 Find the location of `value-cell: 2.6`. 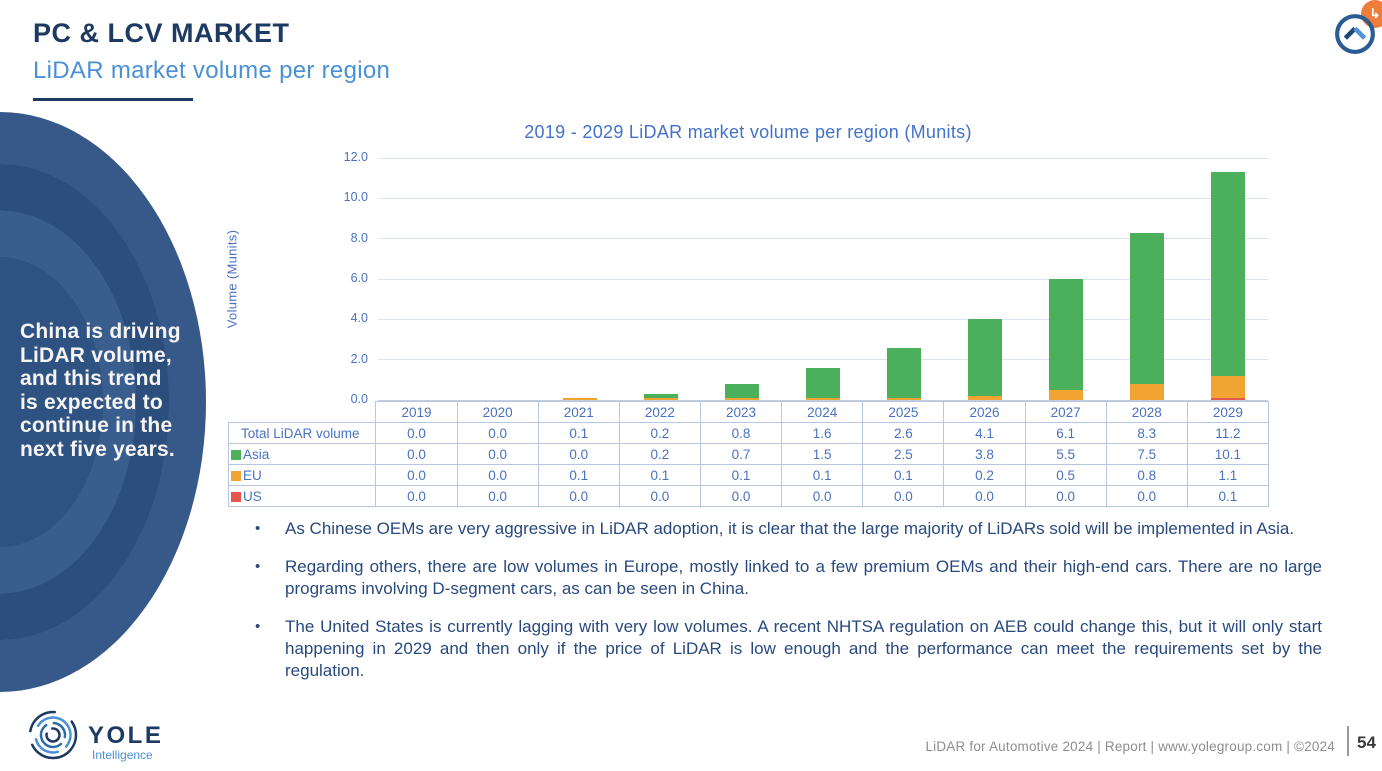

value-cell: 2.6 is located at coordinates (903, 433).